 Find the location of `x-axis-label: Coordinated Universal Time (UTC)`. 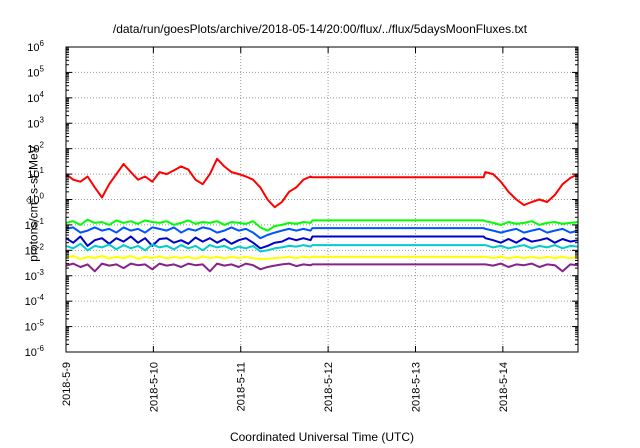

x-axis-label: Coordinated Universal Time (UTC) is located at coordinates (322, 437).